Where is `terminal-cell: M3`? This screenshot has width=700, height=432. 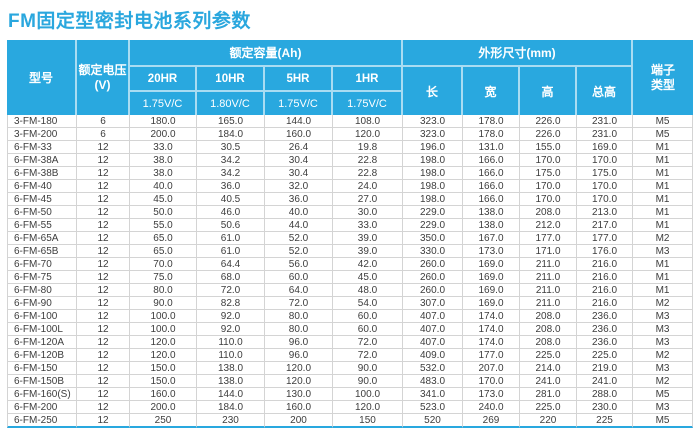
terminal-cell: M3 is located at coordinates (663, 329).